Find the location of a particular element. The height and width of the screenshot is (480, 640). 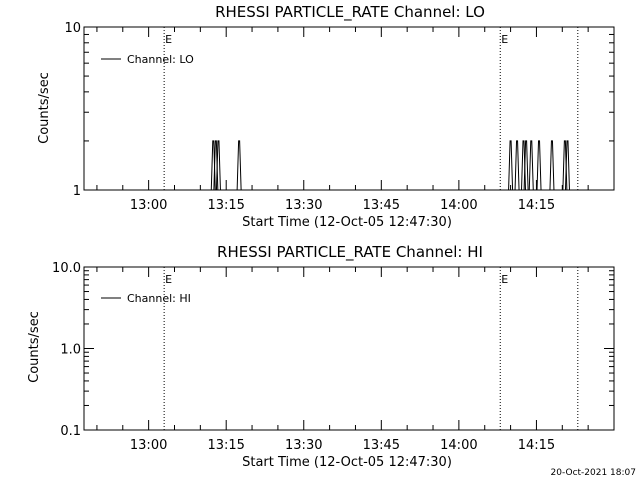

chart-lo-ytick-label: 1 is located at coordinates (77, 191).